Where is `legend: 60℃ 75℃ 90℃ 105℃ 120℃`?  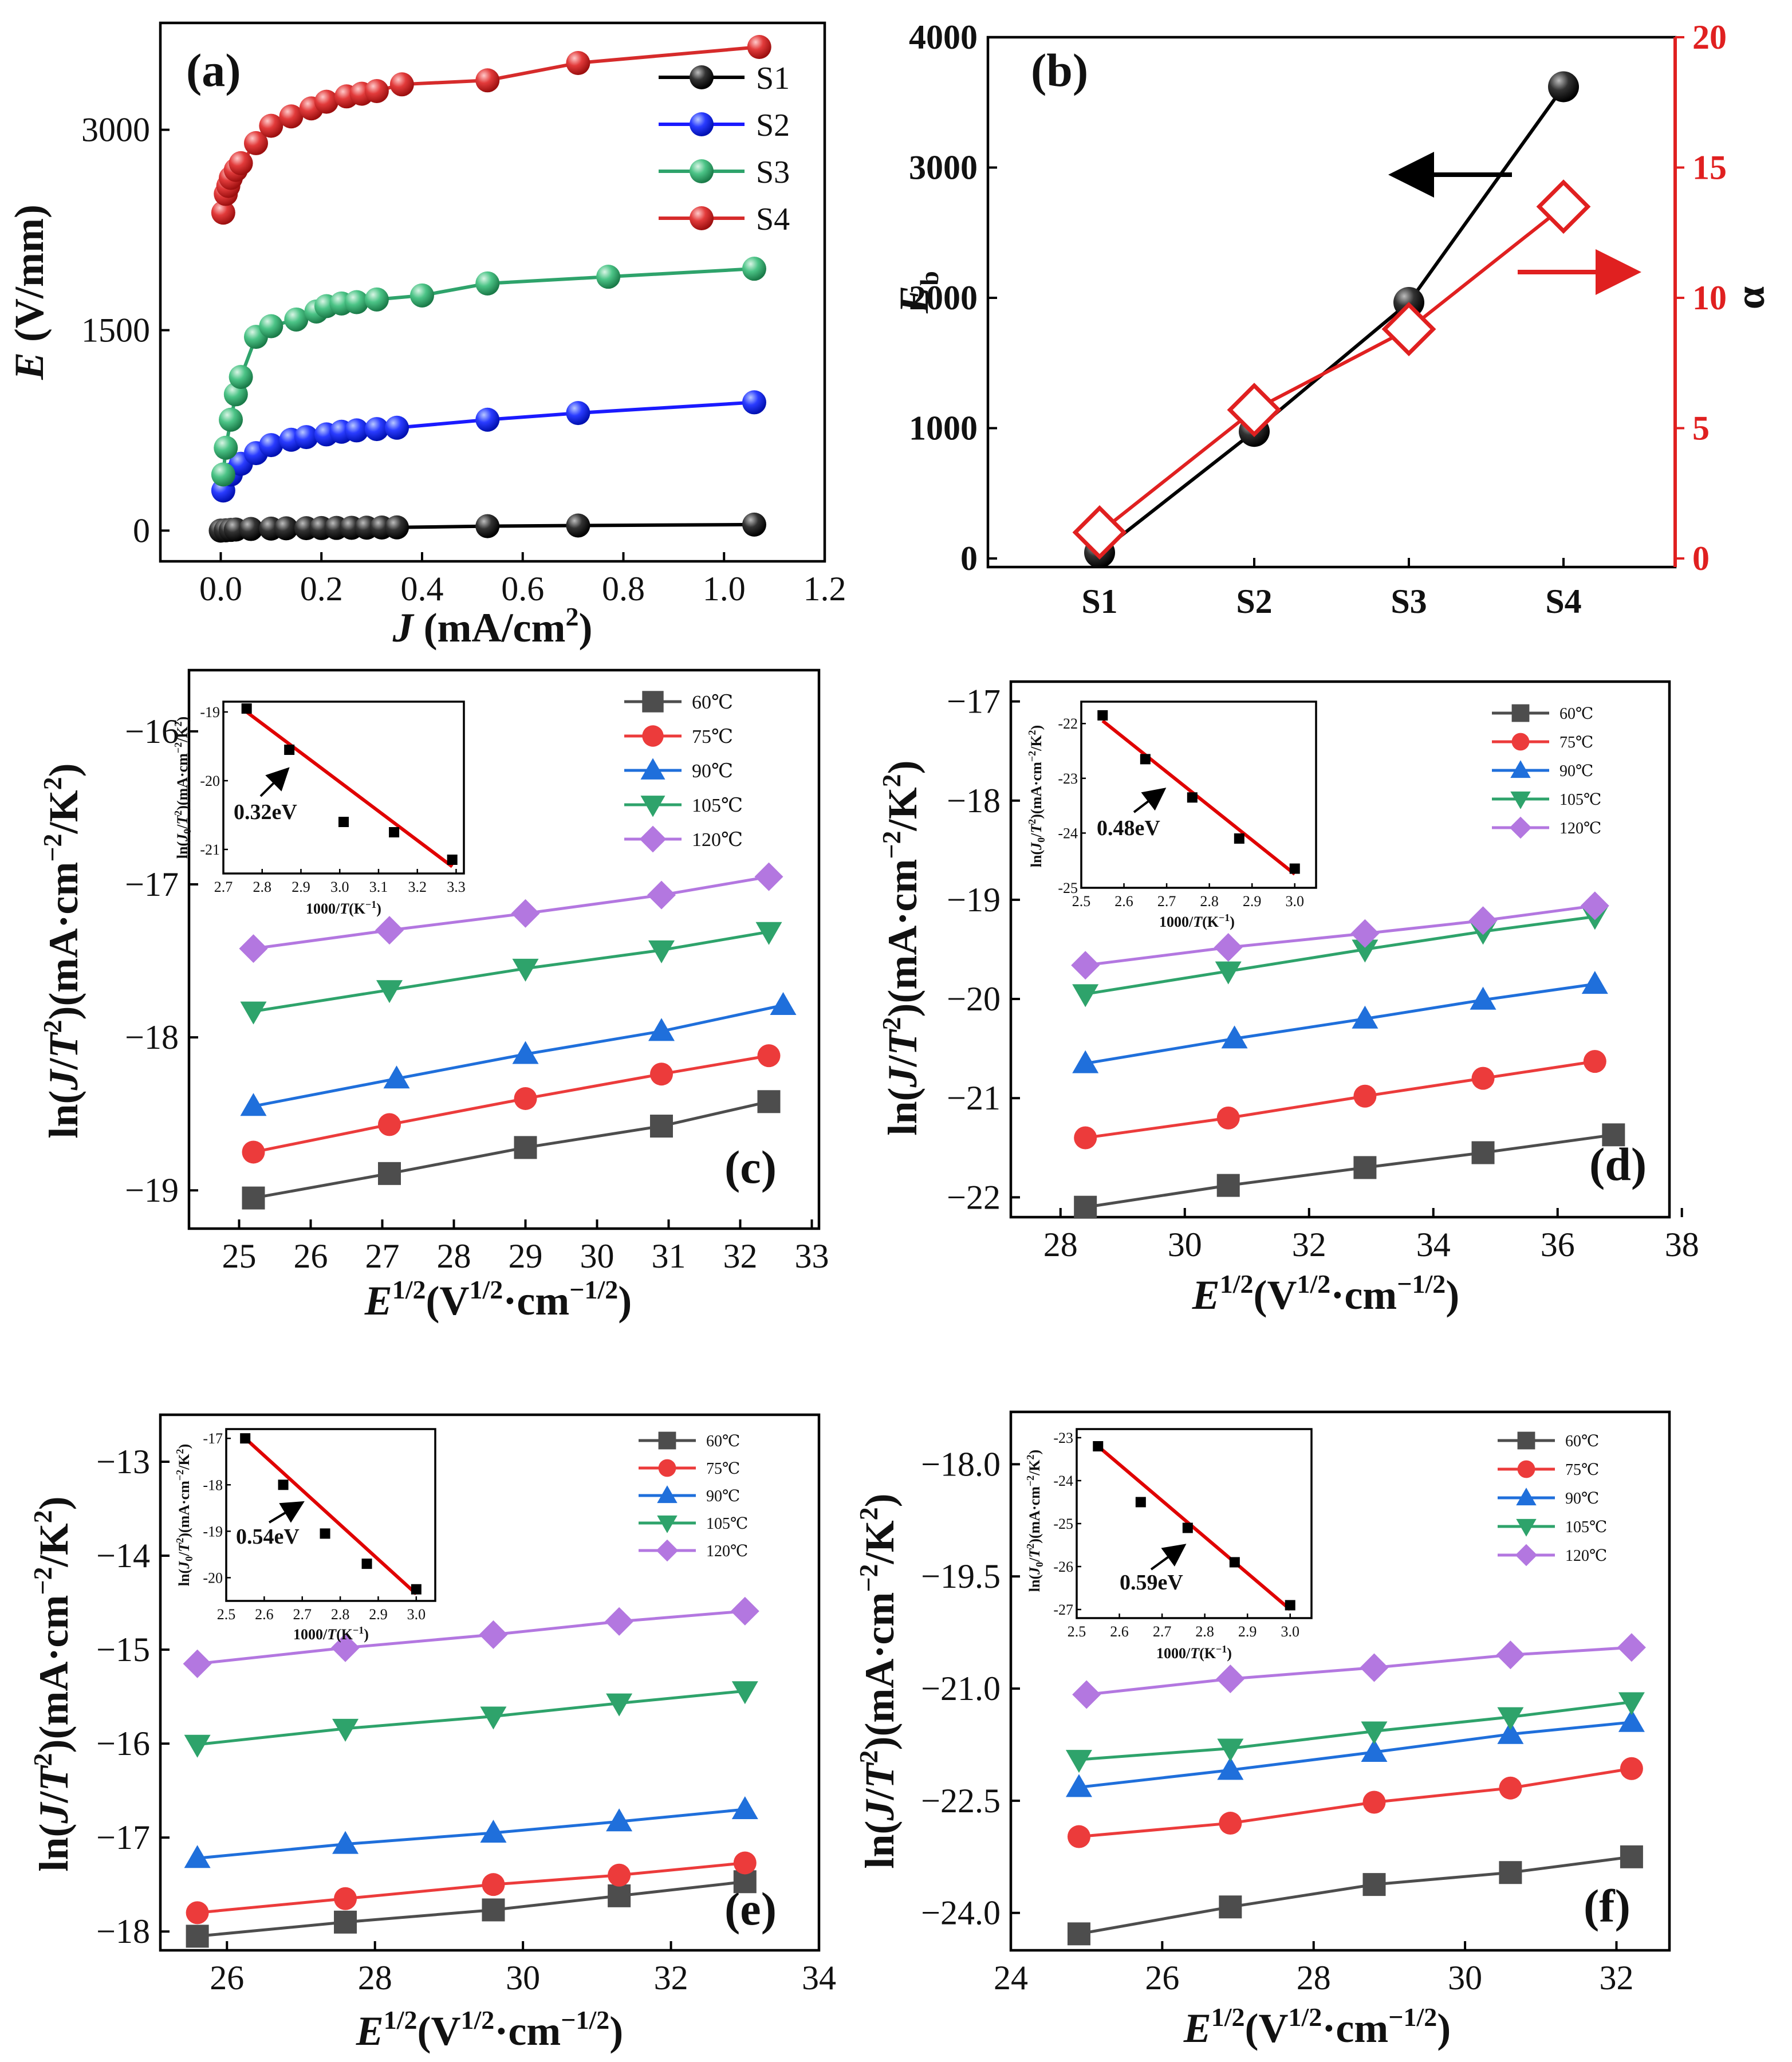 legend: 60℃ 75℃ 90℃ 105℃ 120℃ is located at coordinates (1552, 1499).